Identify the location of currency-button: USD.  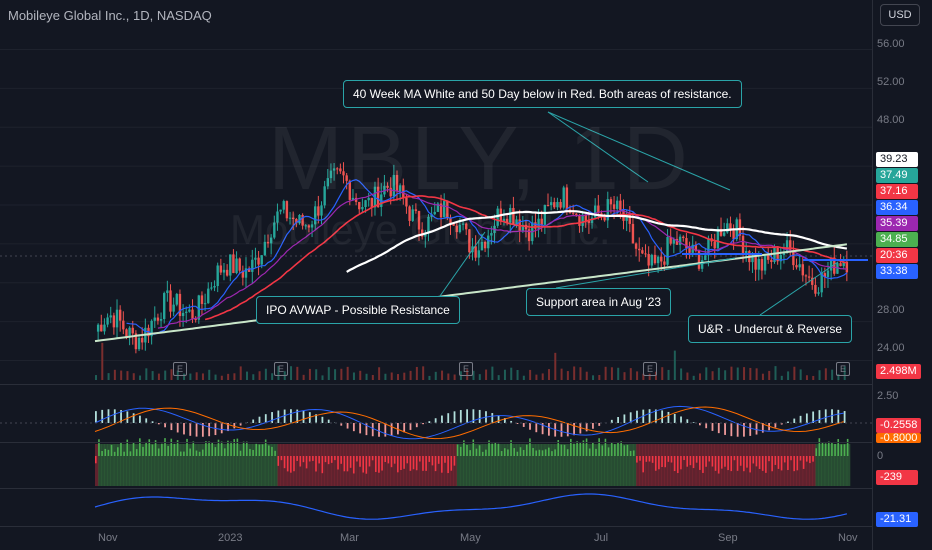
(900, 15).